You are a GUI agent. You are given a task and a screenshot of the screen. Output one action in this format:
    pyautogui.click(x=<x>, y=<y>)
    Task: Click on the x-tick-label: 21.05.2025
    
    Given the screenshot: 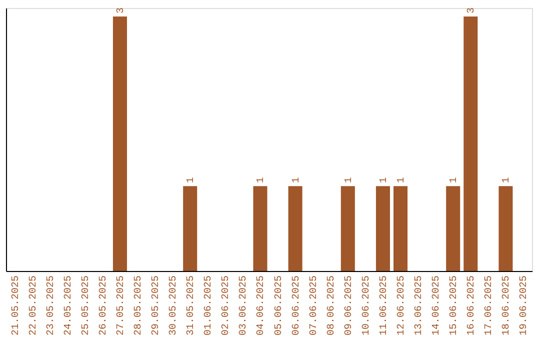 What is the action you would take?
    pyautogui.click(x=16, y=306)
    